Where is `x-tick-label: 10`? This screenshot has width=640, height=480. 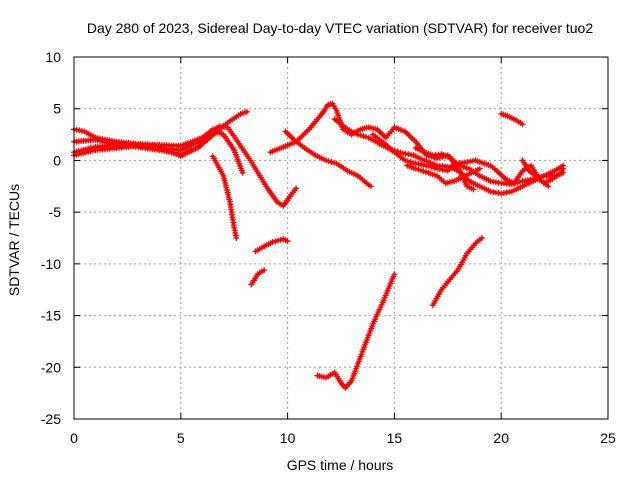 x-tick-label: 10 is located at coordinates (288, 438).